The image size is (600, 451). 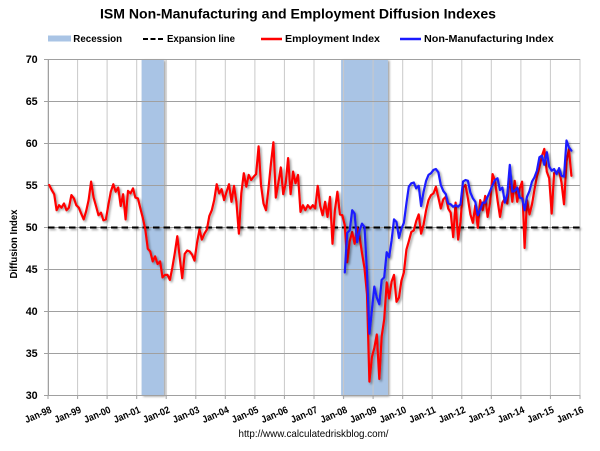 I want to click on svg-text: 60, so click(x=32, y=144).